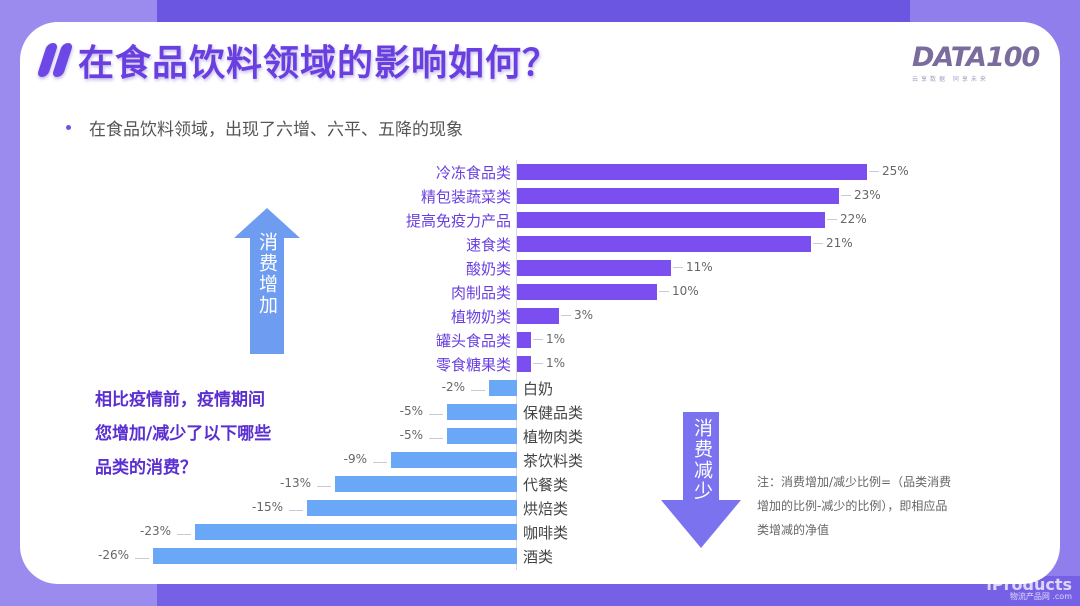 The width and height of the screenshot is (1080, 606). What do you see at coordinates (577, 315) in the screenshot?
I see `value-label: 3%` at bounding box center [577, 315].